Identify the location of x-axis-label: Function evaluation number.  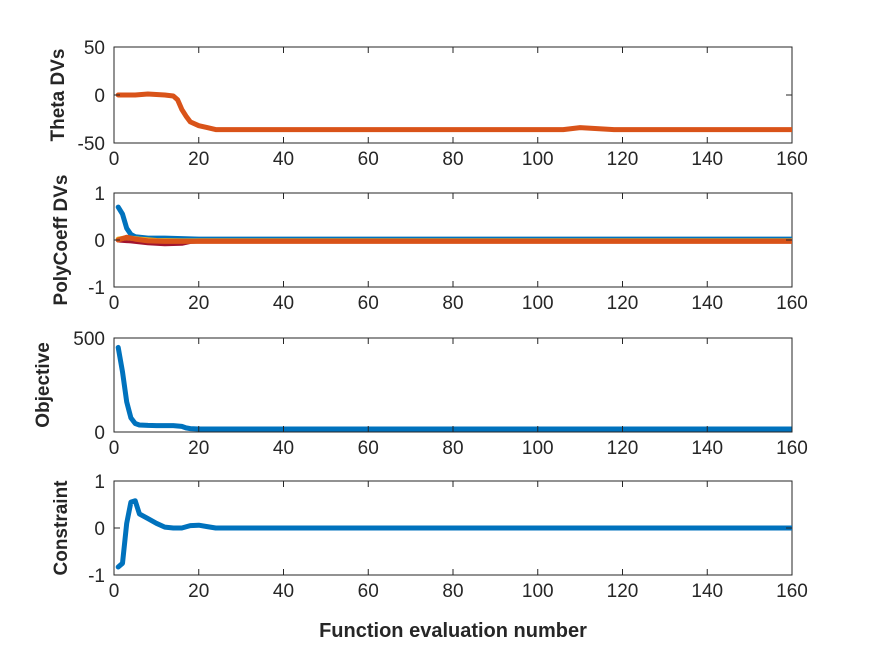
(453, 631).